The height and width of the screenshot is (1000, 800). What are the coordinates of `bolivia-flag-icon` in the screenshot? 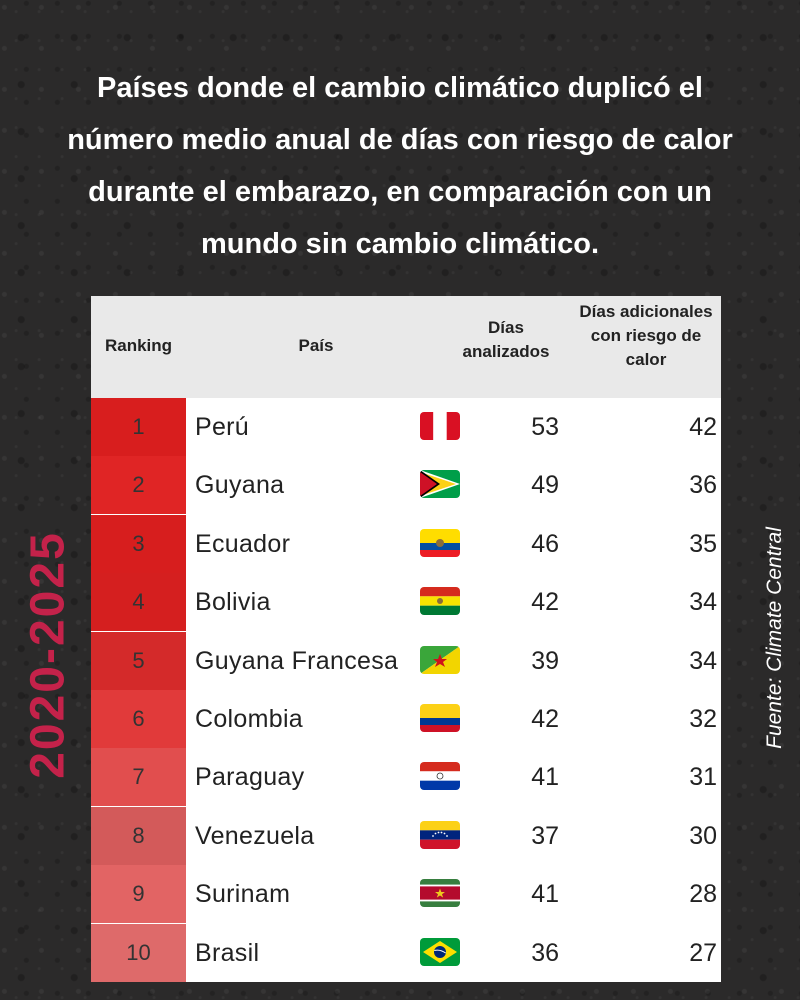 It's located at (440, 601).